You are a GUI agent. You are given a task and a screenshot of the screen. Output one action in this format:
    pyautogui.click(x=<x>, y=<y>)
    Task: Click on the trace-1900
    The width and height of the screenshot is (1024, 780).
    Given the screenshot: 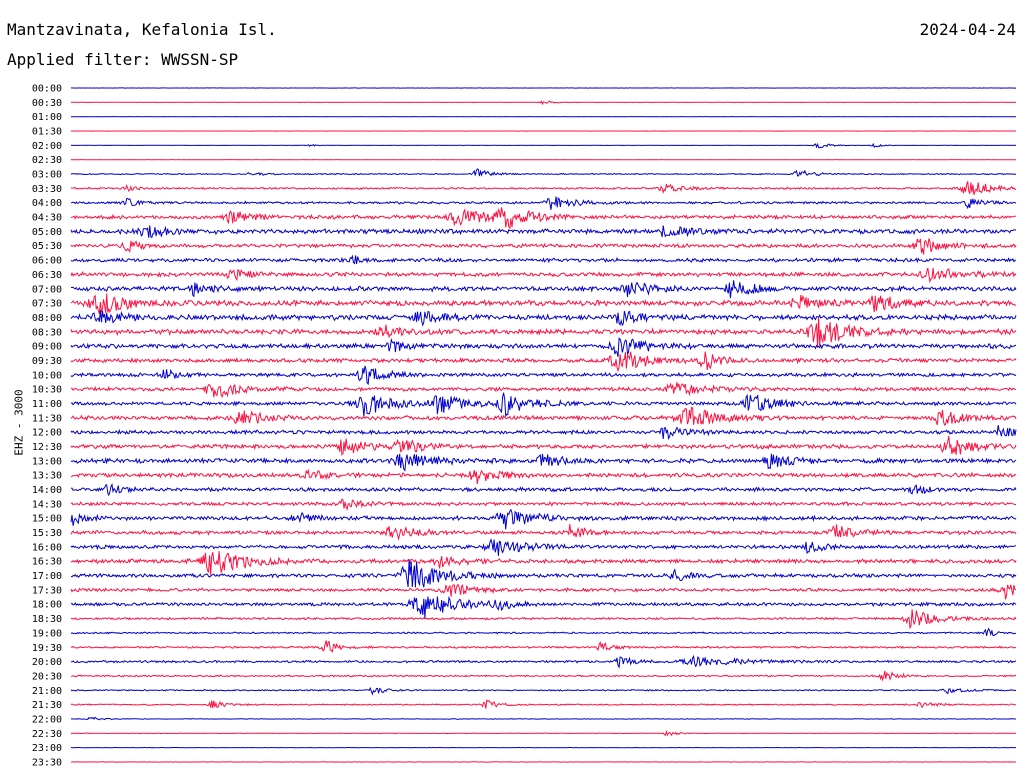 What is the action you would take?
    pyautogui.click(x=543, y=632)
    